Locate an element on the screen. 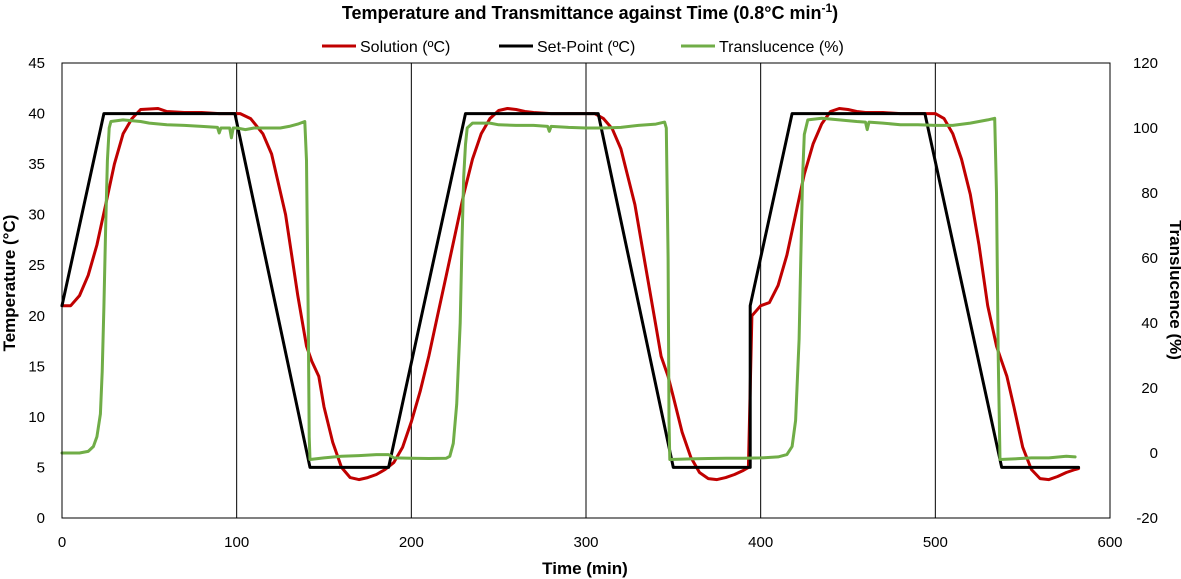  y-tick-label: 0 is located at coordinates (41, 518).